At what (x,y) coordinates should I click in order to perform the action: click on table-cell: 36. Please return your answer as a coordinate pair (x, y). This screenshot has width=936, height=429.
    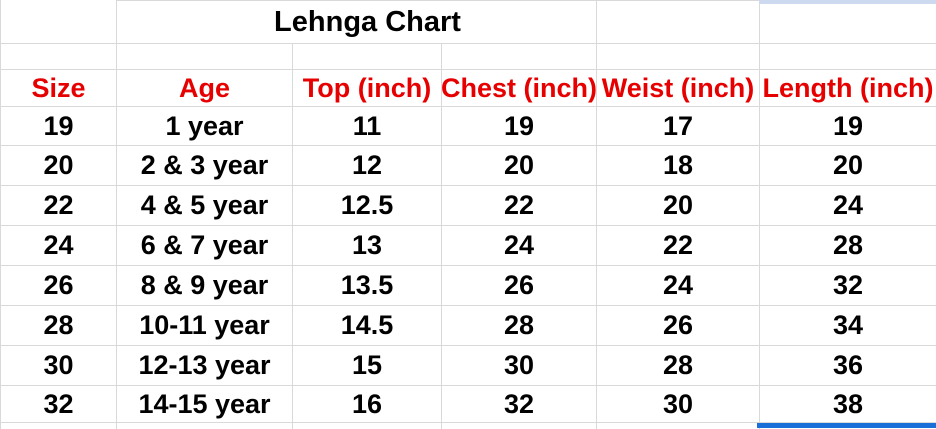
    Looking at the image, I should click on (848, 366).